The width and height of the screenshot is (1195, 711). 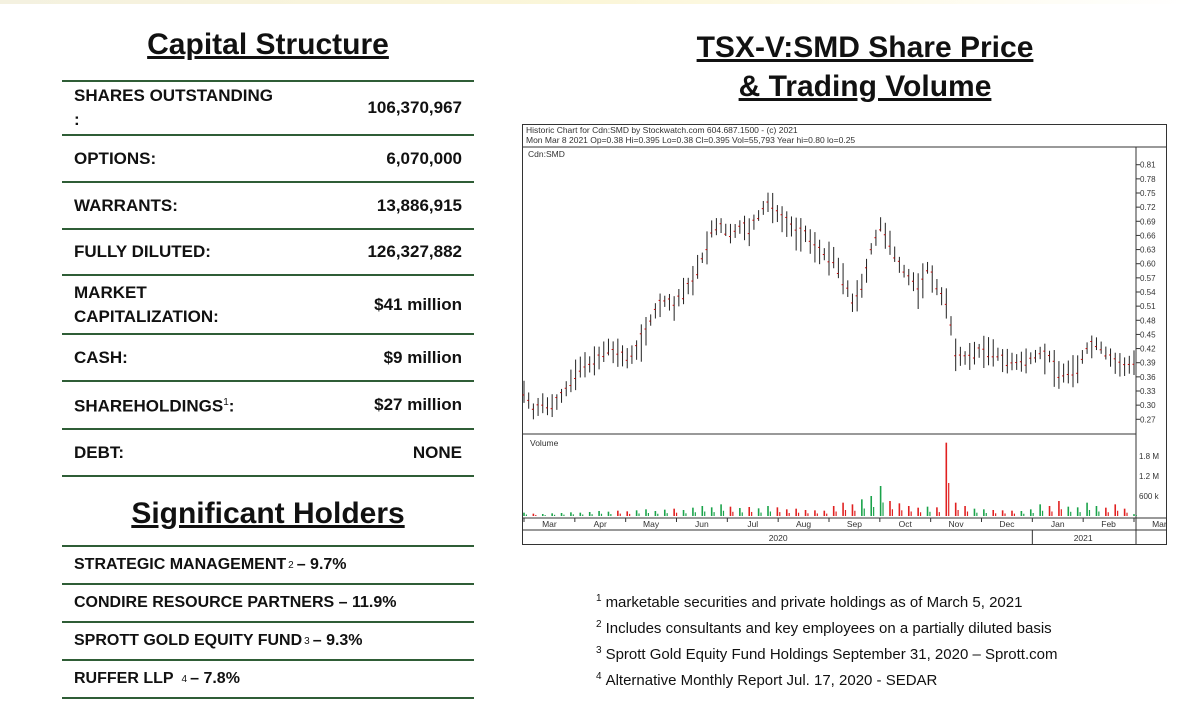 I want to click on month-label: Sep, so click(x=854, y=524).